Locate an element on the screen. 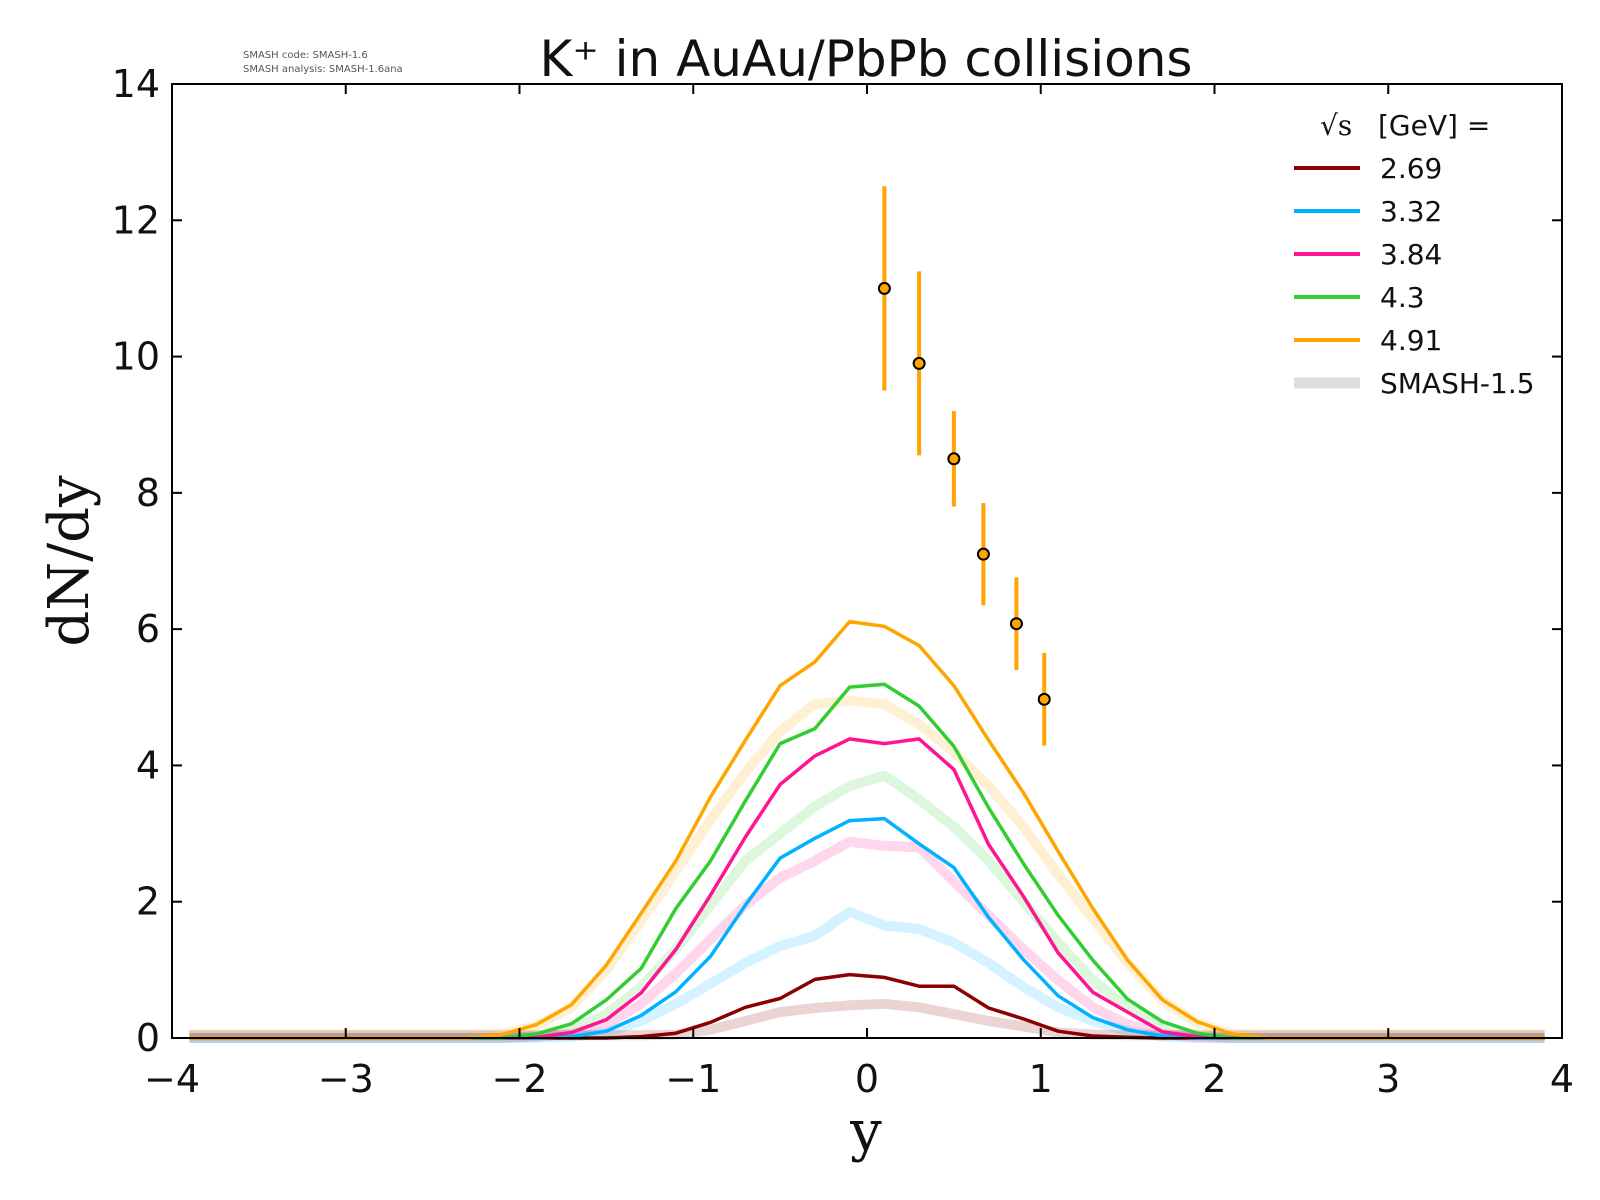 The width and height of the screenshot is (1600, 1200). y-tick-label: 12 is located at coordinates (136, 220).